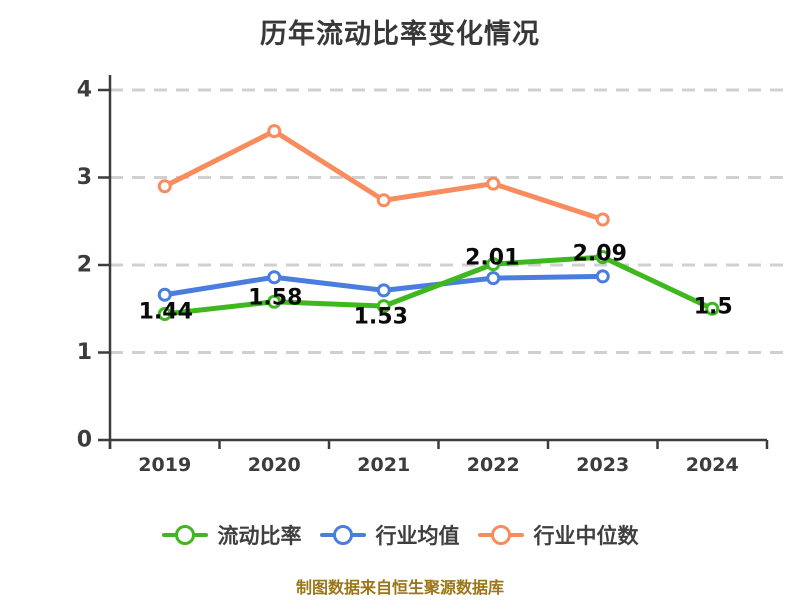 The image size is (800, 600). I want to click on x-tick-label: 2020, so click(274, 465).